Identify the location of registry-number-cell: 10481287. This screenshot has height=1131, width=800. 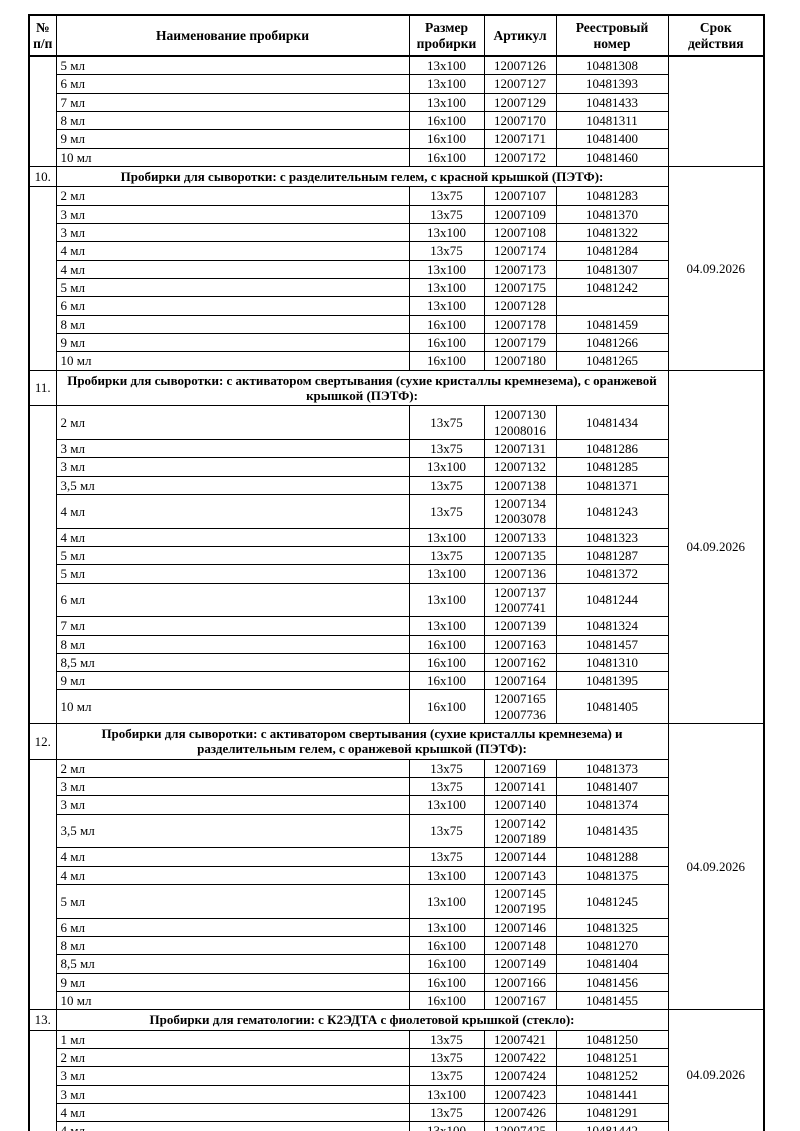
(612, 555).